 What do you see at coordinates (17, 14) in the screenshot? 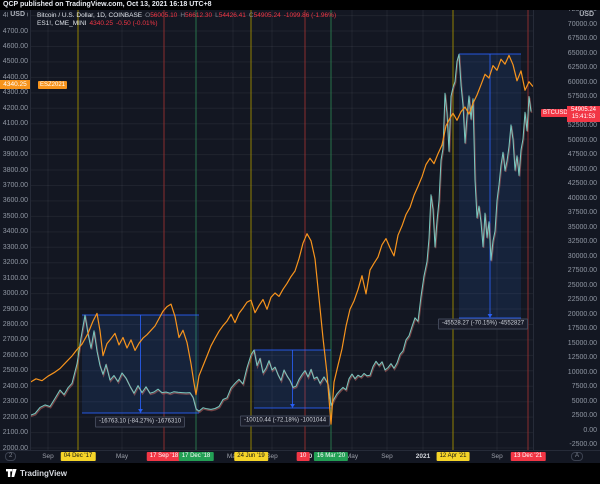
I see `left-axis-unit: USD` at bounding box center [17, 14].